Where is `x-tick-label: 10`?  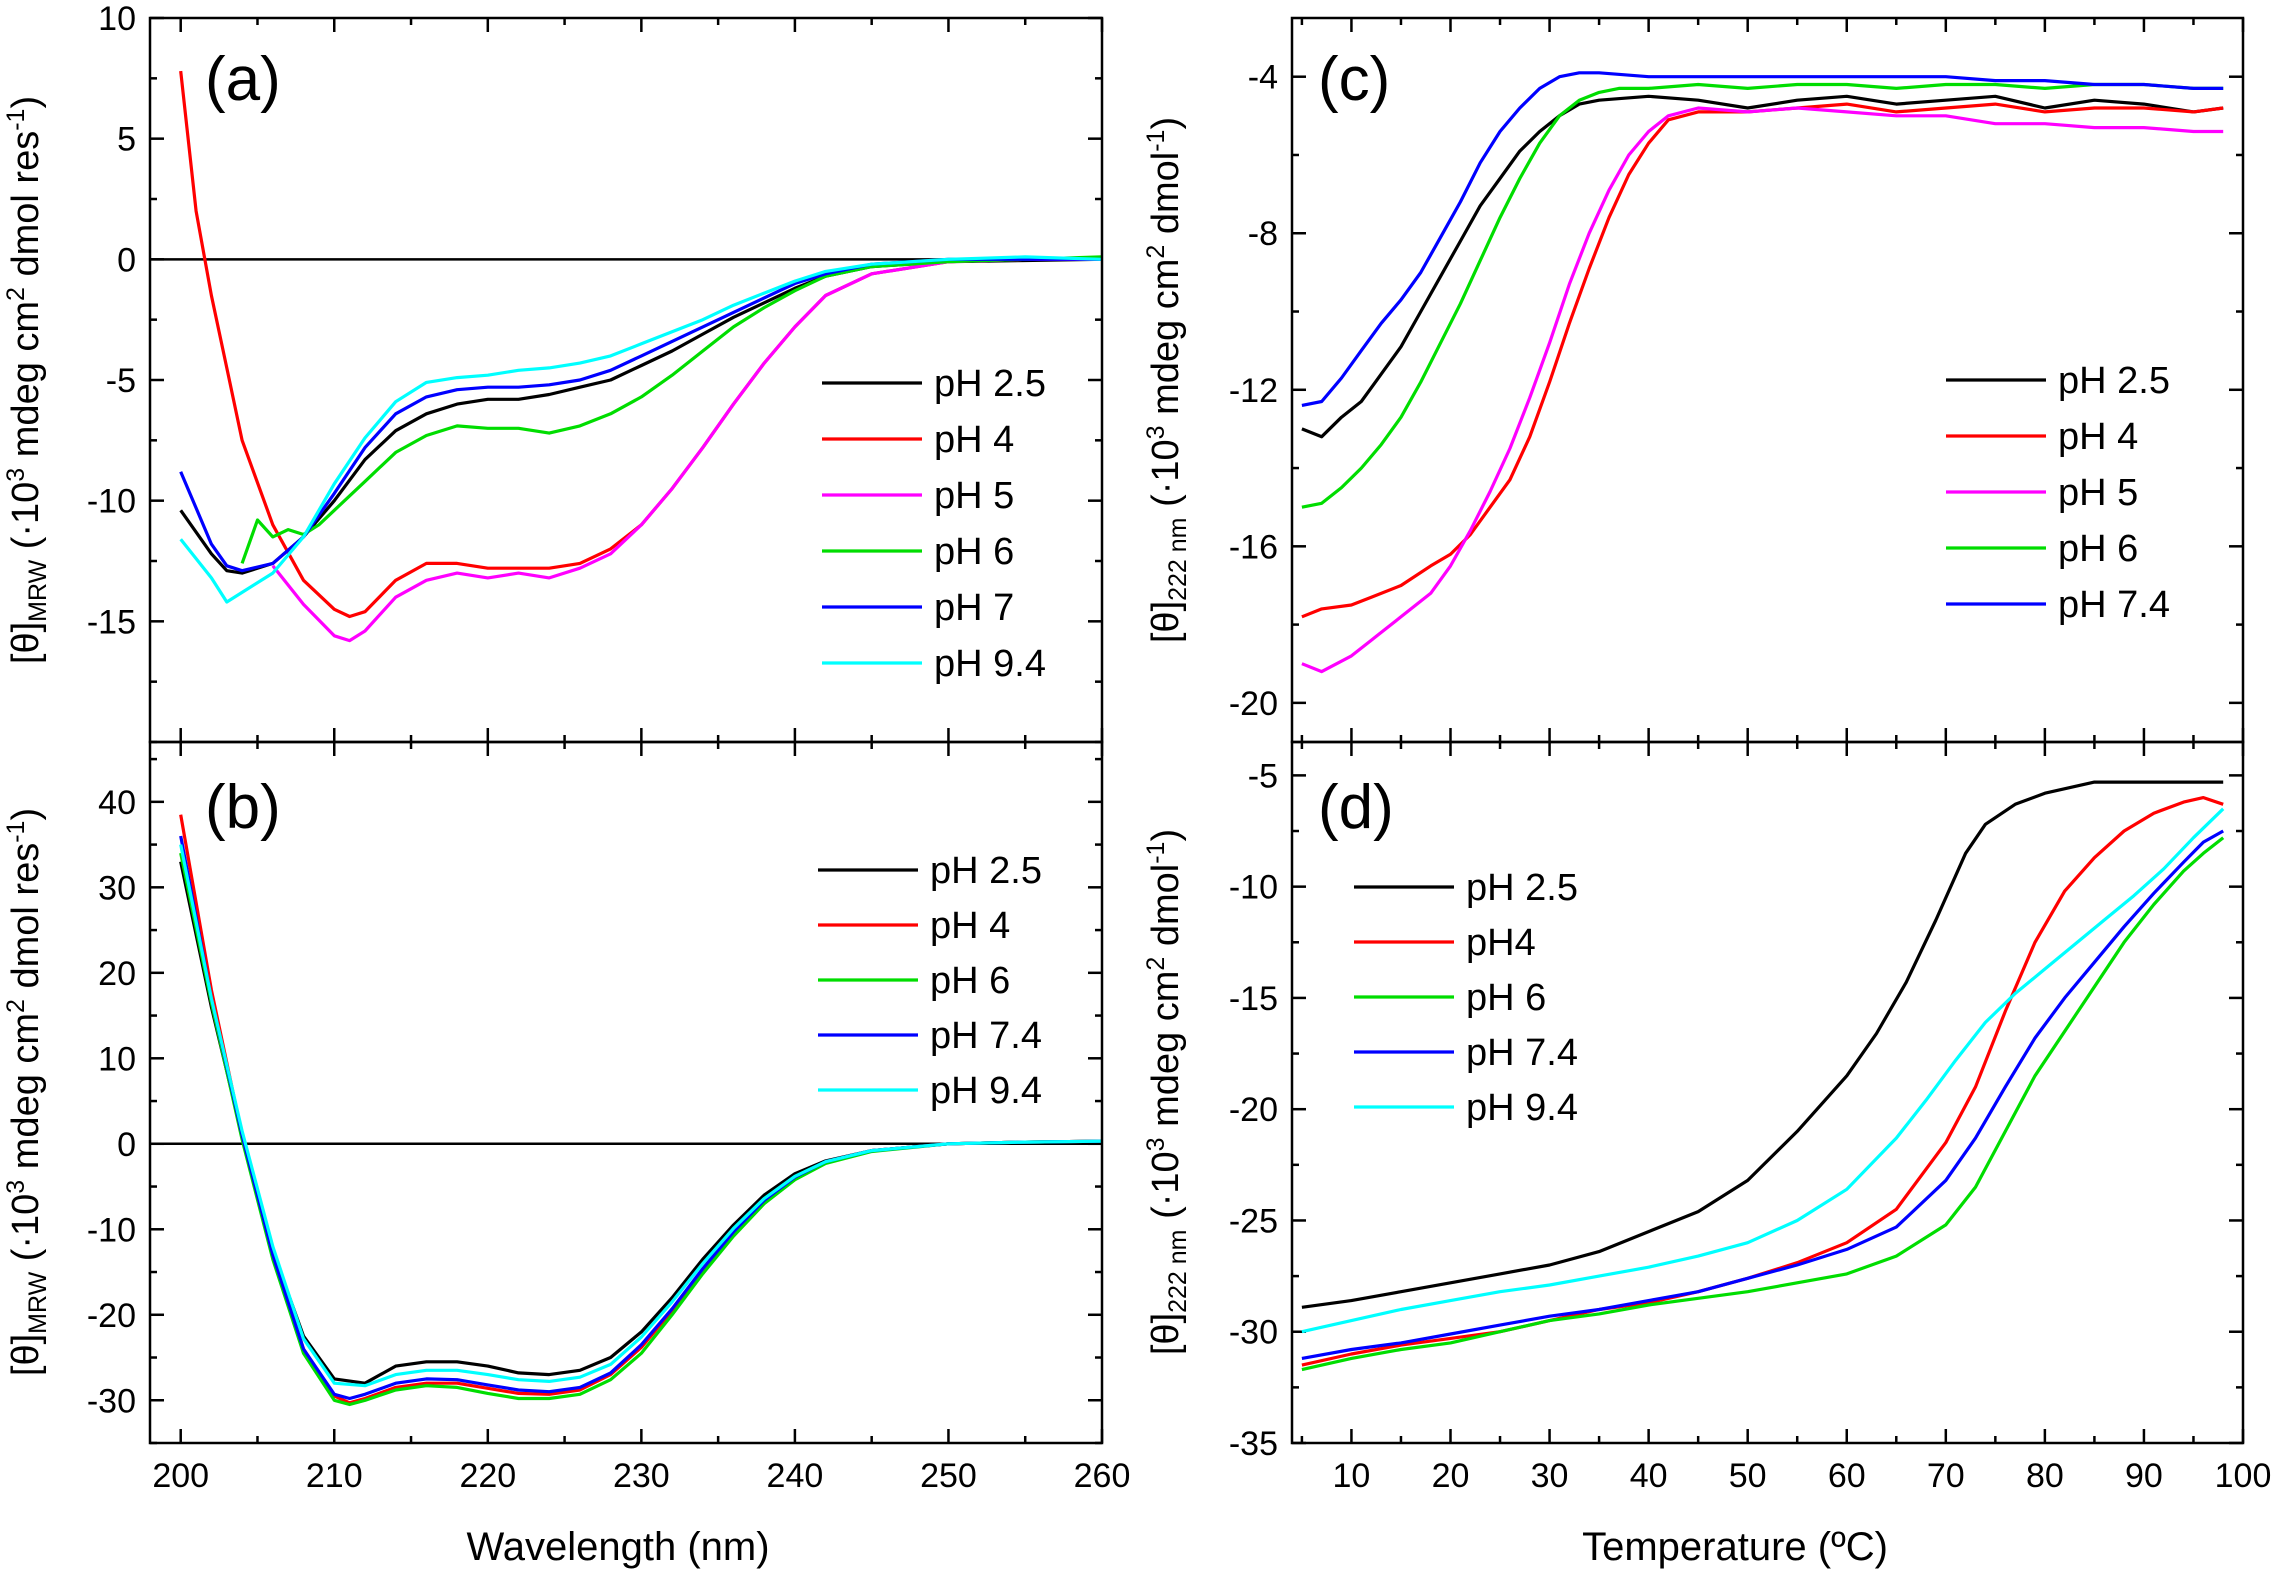
x-tick-label: 10 is located at coordinates (1352, 1476).